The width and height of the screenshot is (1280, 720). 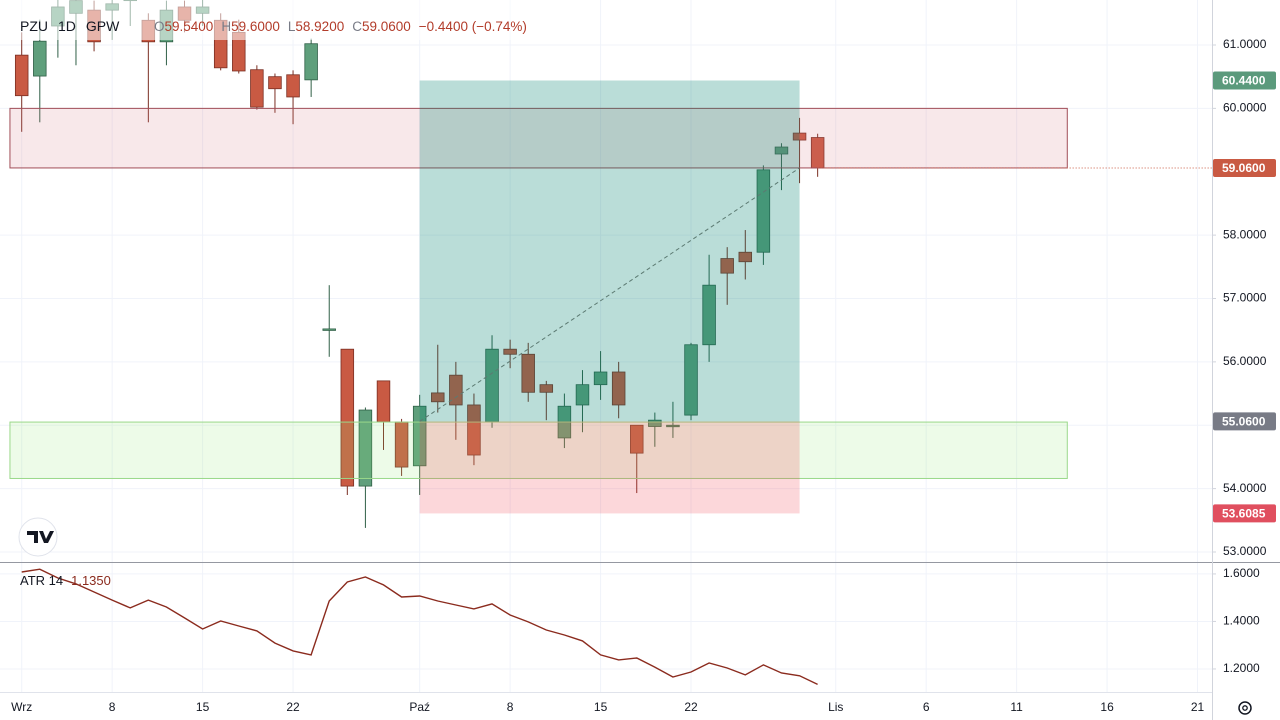 I want to click on x-tick-label: Paź, so click(x=419, y=707).